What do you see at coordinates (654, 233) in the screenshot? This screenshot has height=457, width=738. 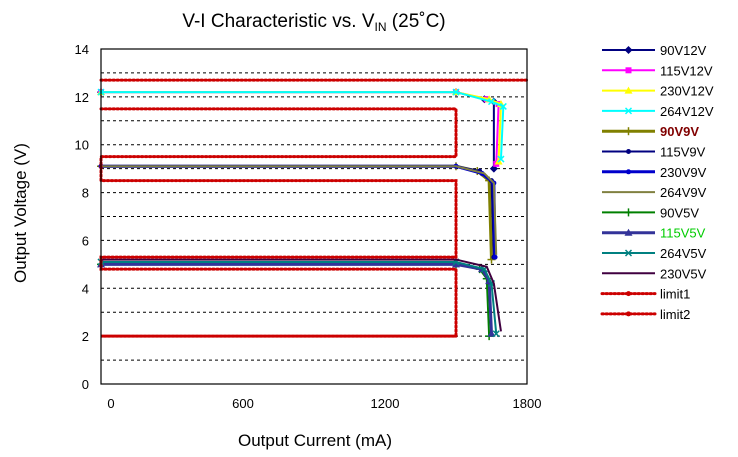 I see `legend-item-115V5V: 115V5V` at bounding box center [654, 233].